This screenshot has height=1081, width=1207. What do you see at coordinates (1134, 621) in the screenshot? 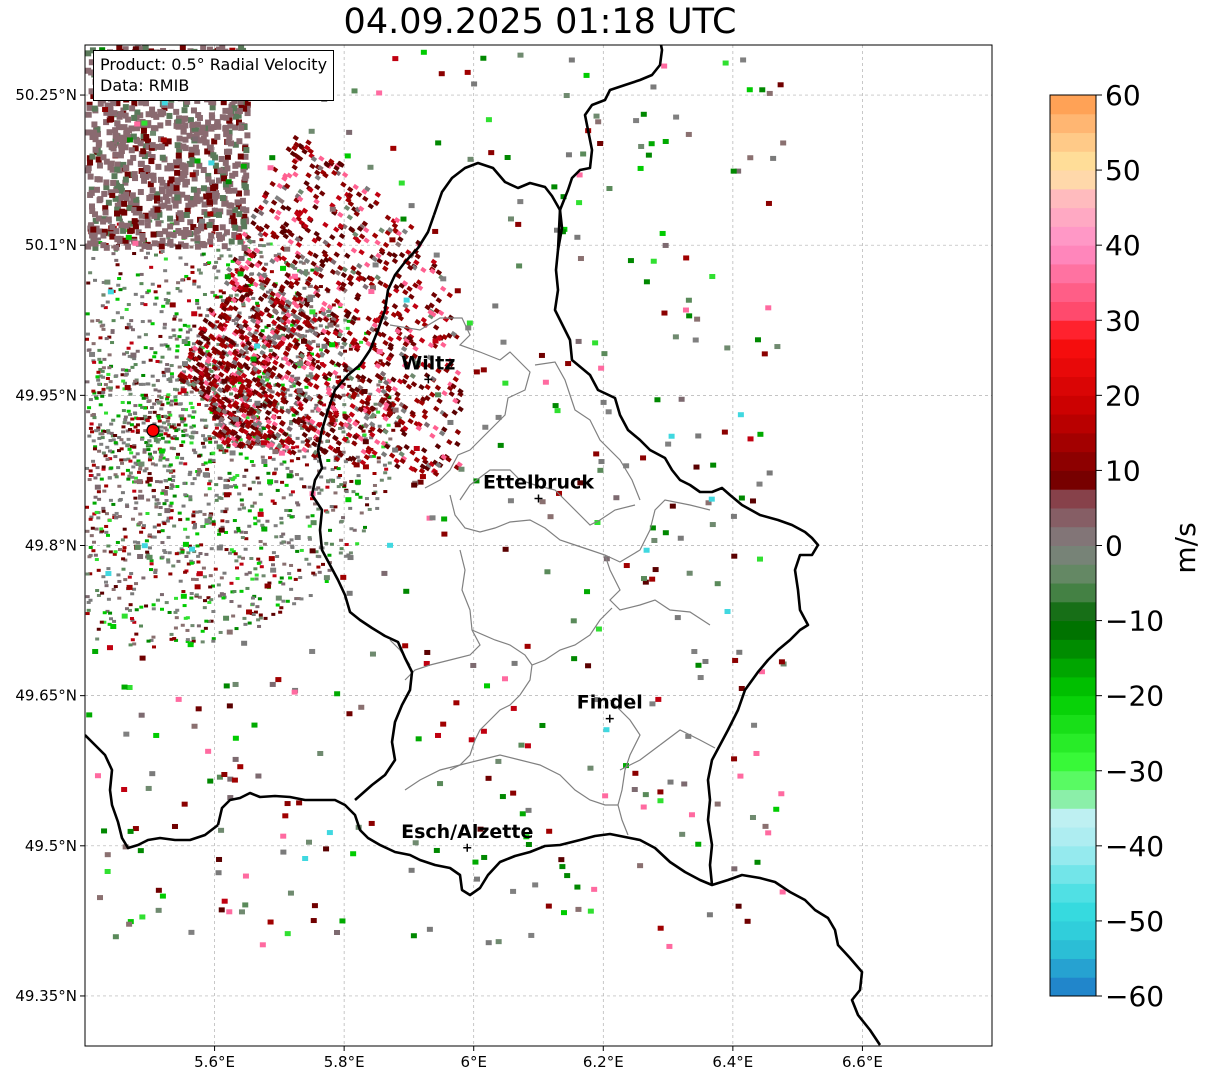
I see `colorbar-tick-label: −10` at bounding box center [1134, 621].